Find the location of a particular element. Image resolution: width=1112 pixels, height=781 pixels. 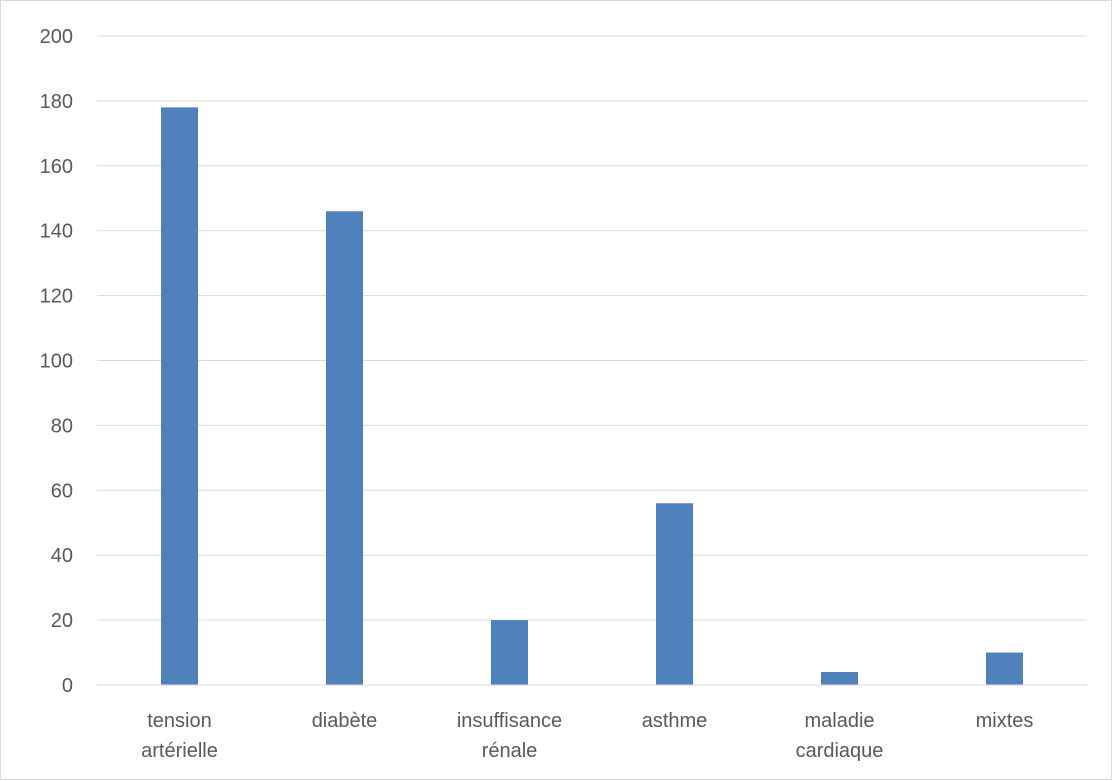

y-tick-label: 100 is located at coordinates (56, 362).